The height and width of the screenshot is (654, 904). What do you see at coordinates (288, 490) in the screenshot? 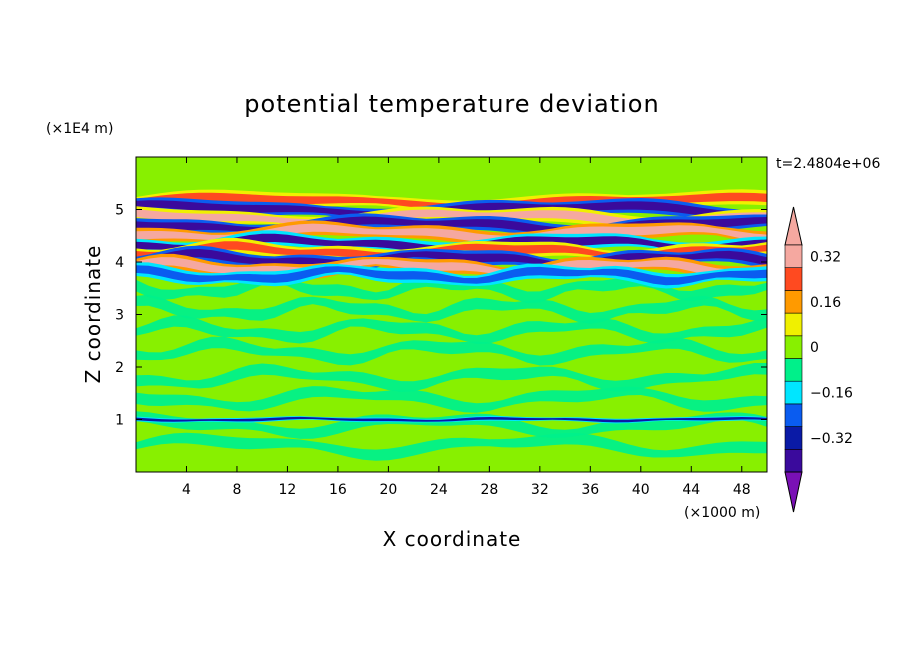
I see `x-tick-label: 12` at bounding box center [288, 490].